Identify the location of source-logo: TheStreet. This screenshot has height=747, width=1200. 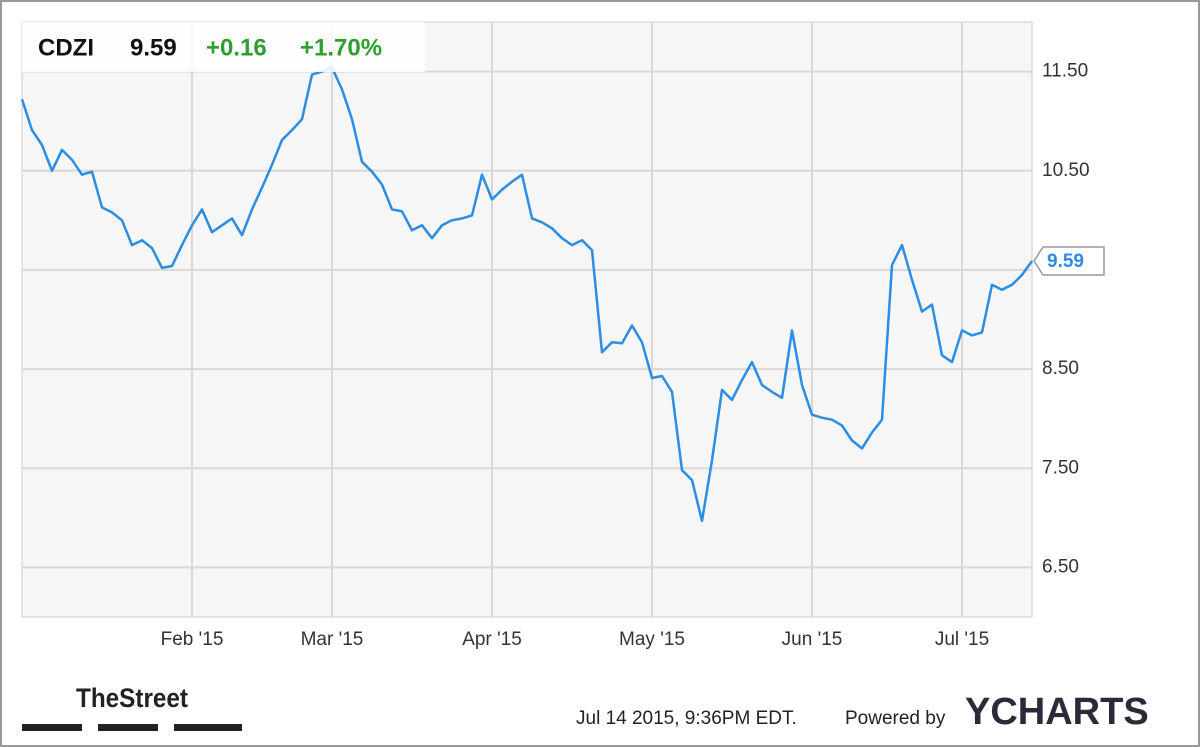
(132, 698).